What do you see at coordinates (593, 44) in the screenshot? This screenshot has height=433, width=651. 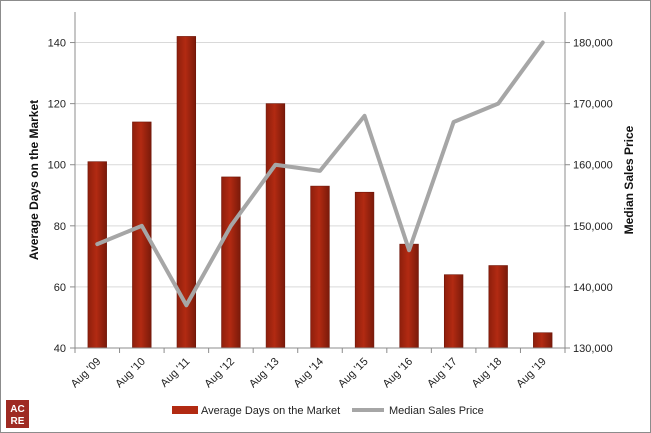 I see `y2-tick-label: 180,000` at bounding box center [593, 44].